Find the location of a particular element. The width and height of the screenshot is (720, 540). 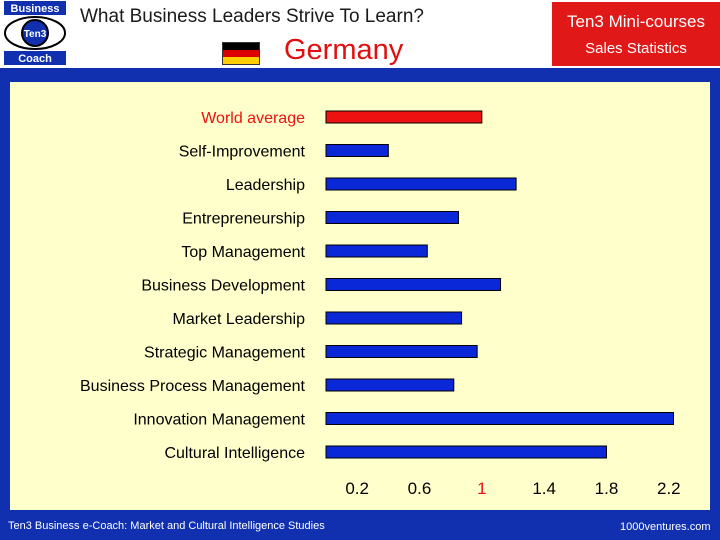

x-tick-label: 0.6 is located at coordinates (420, 488).